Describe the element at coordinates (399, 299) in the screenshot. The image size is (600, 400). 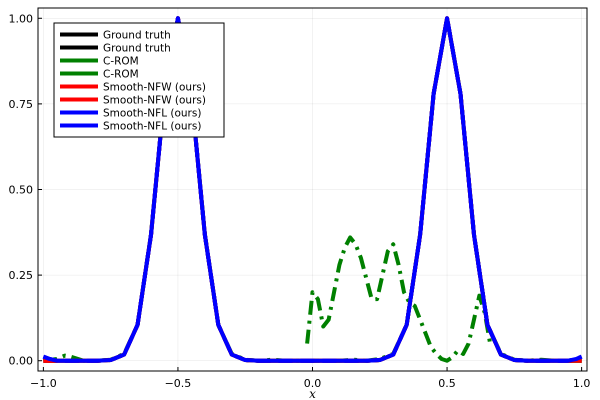
I see `series-line` at that location.